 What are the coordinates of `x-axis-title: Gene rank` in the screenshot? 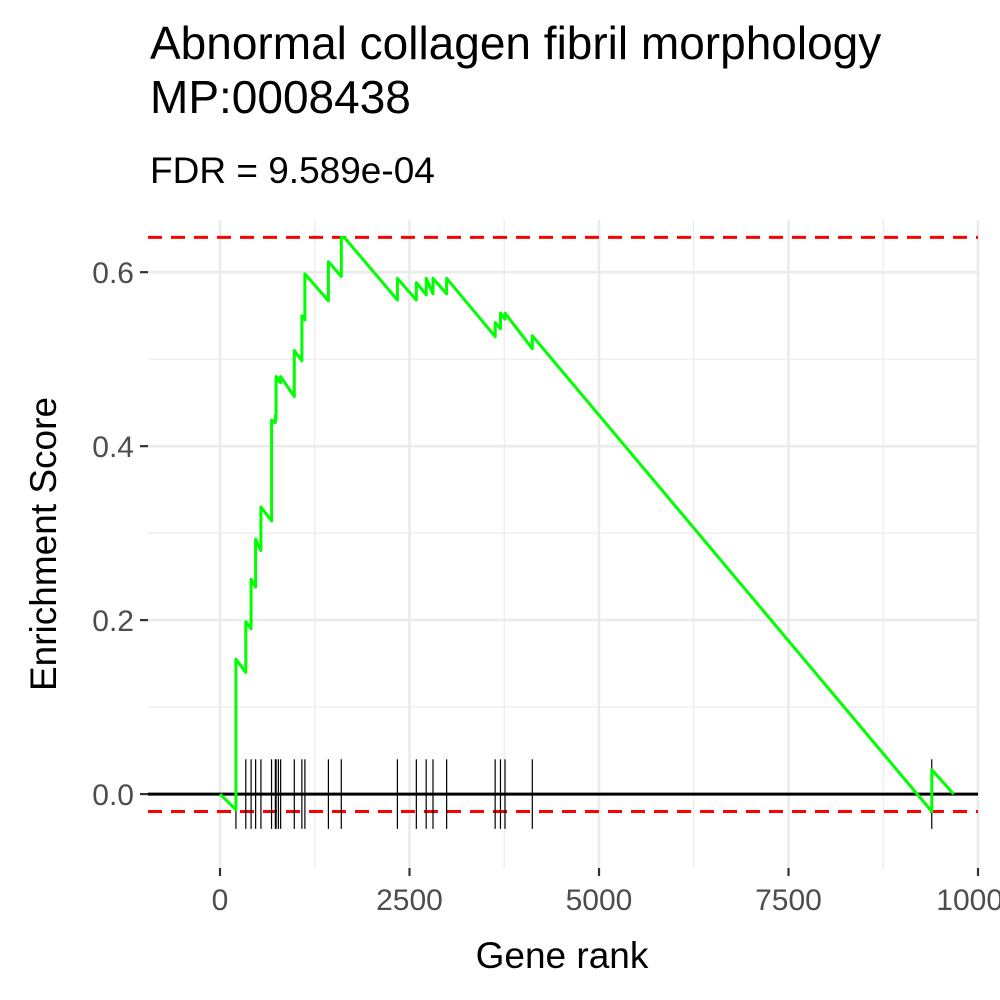 It's located at (562, 955).